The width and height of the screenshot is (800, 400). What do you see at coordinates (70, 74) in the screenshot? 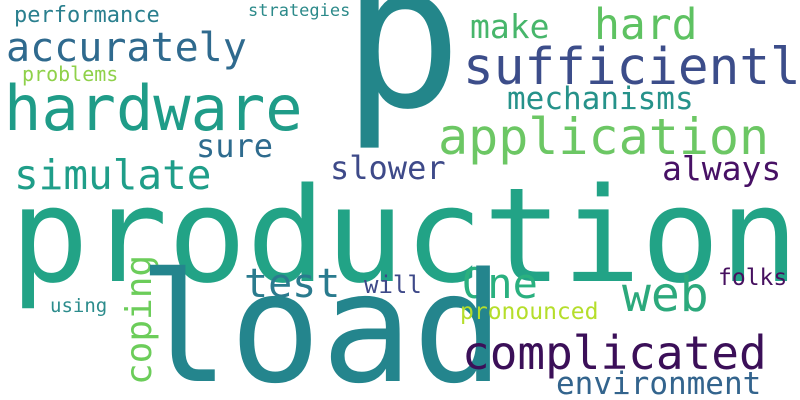
I see `word-problems: problems` at bounding box center [70, 74].